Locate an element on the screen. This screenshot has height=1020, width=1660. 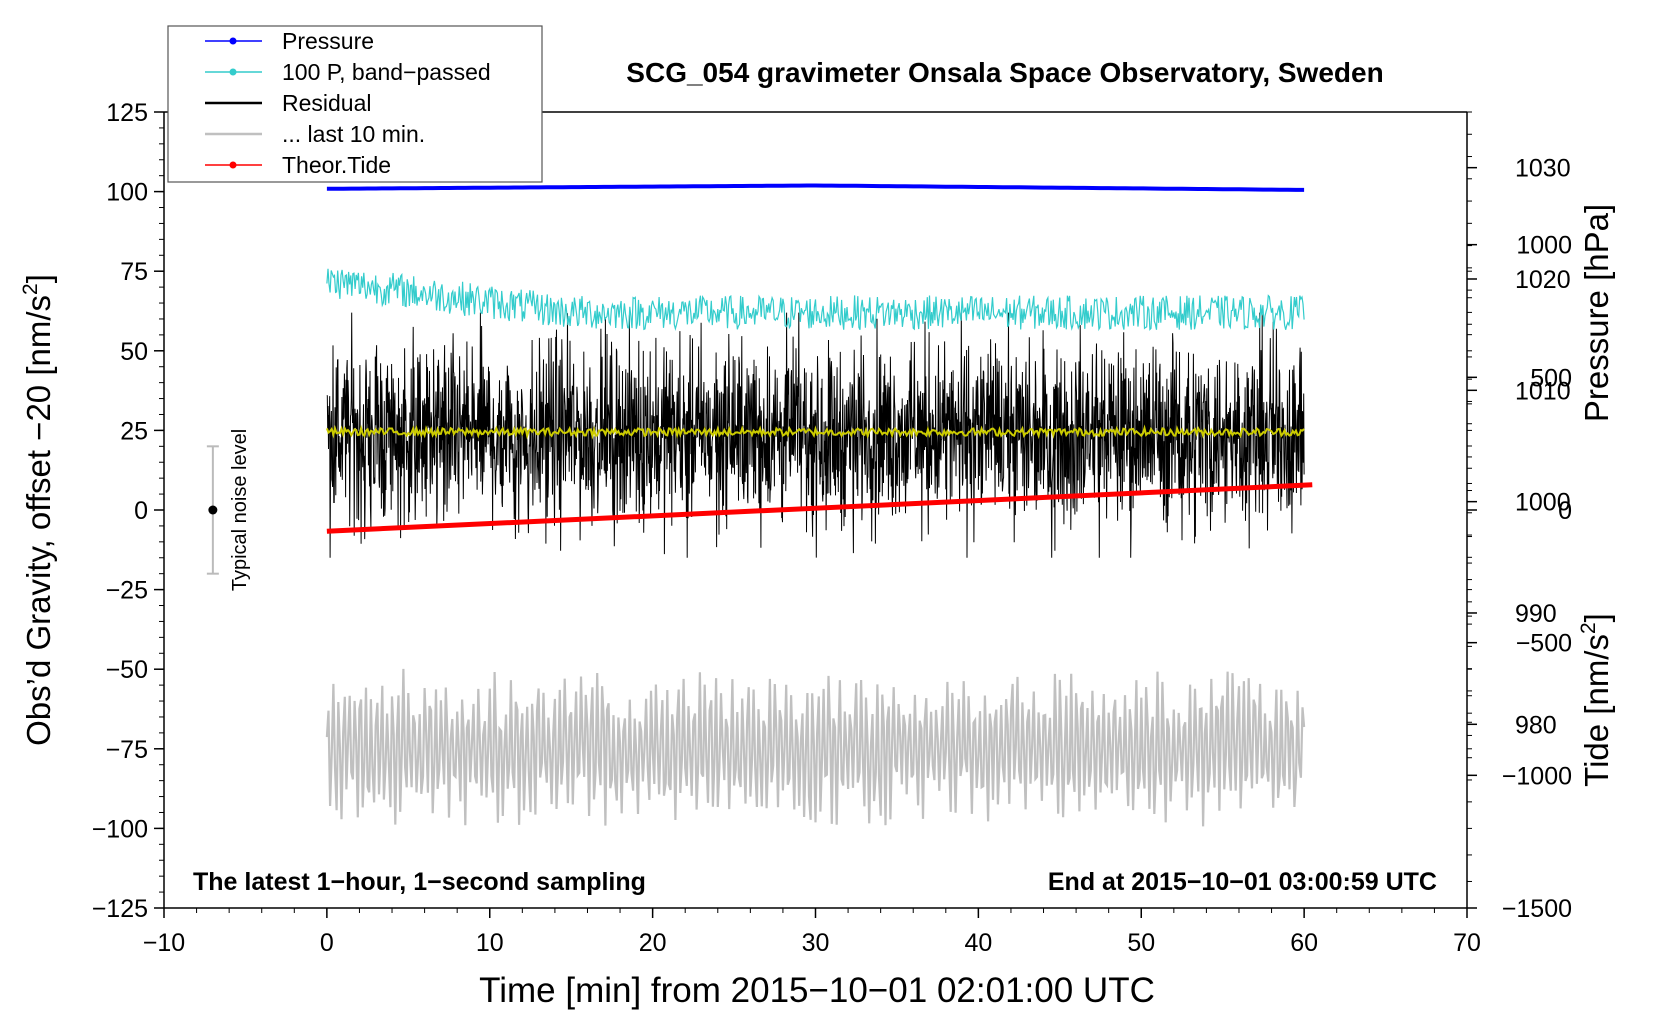
y-axis-label-left: Obs’d Gravity, offset −20 [nm/s2] is located at coordinates (38, 510).